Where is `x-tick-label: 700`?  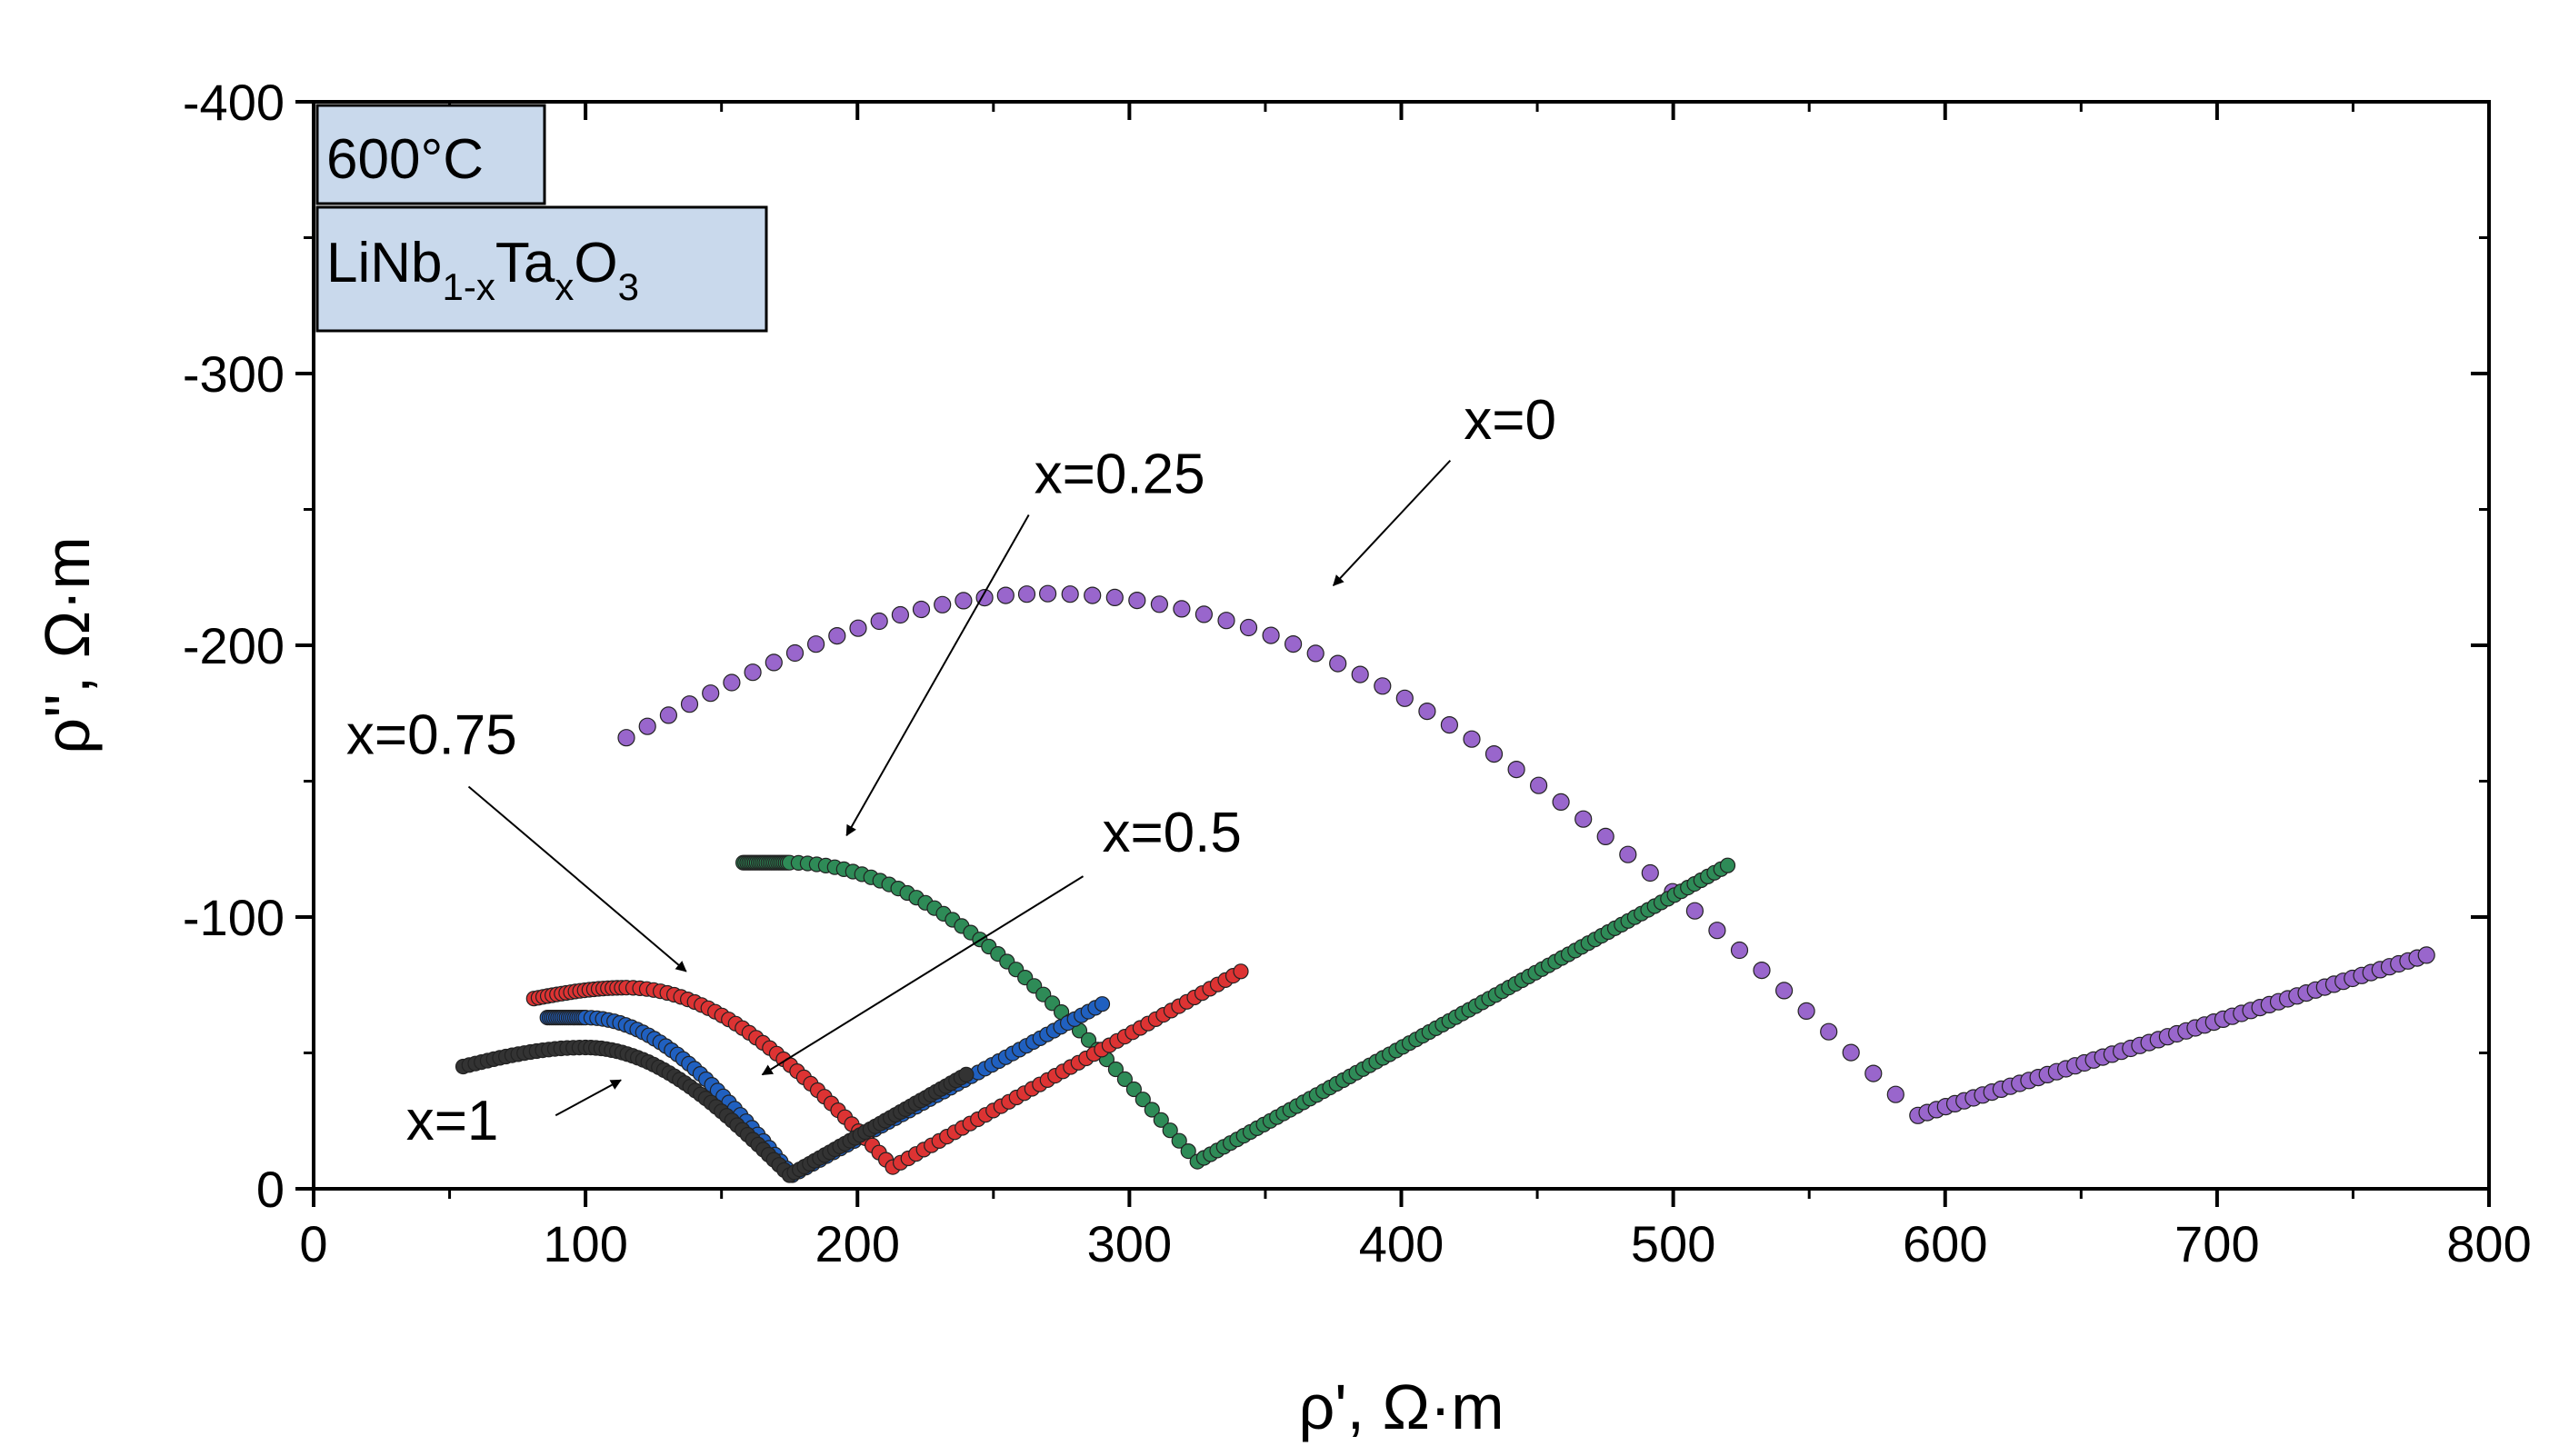 x-tick-label: 700 is located at coordinates (2217, 1244).